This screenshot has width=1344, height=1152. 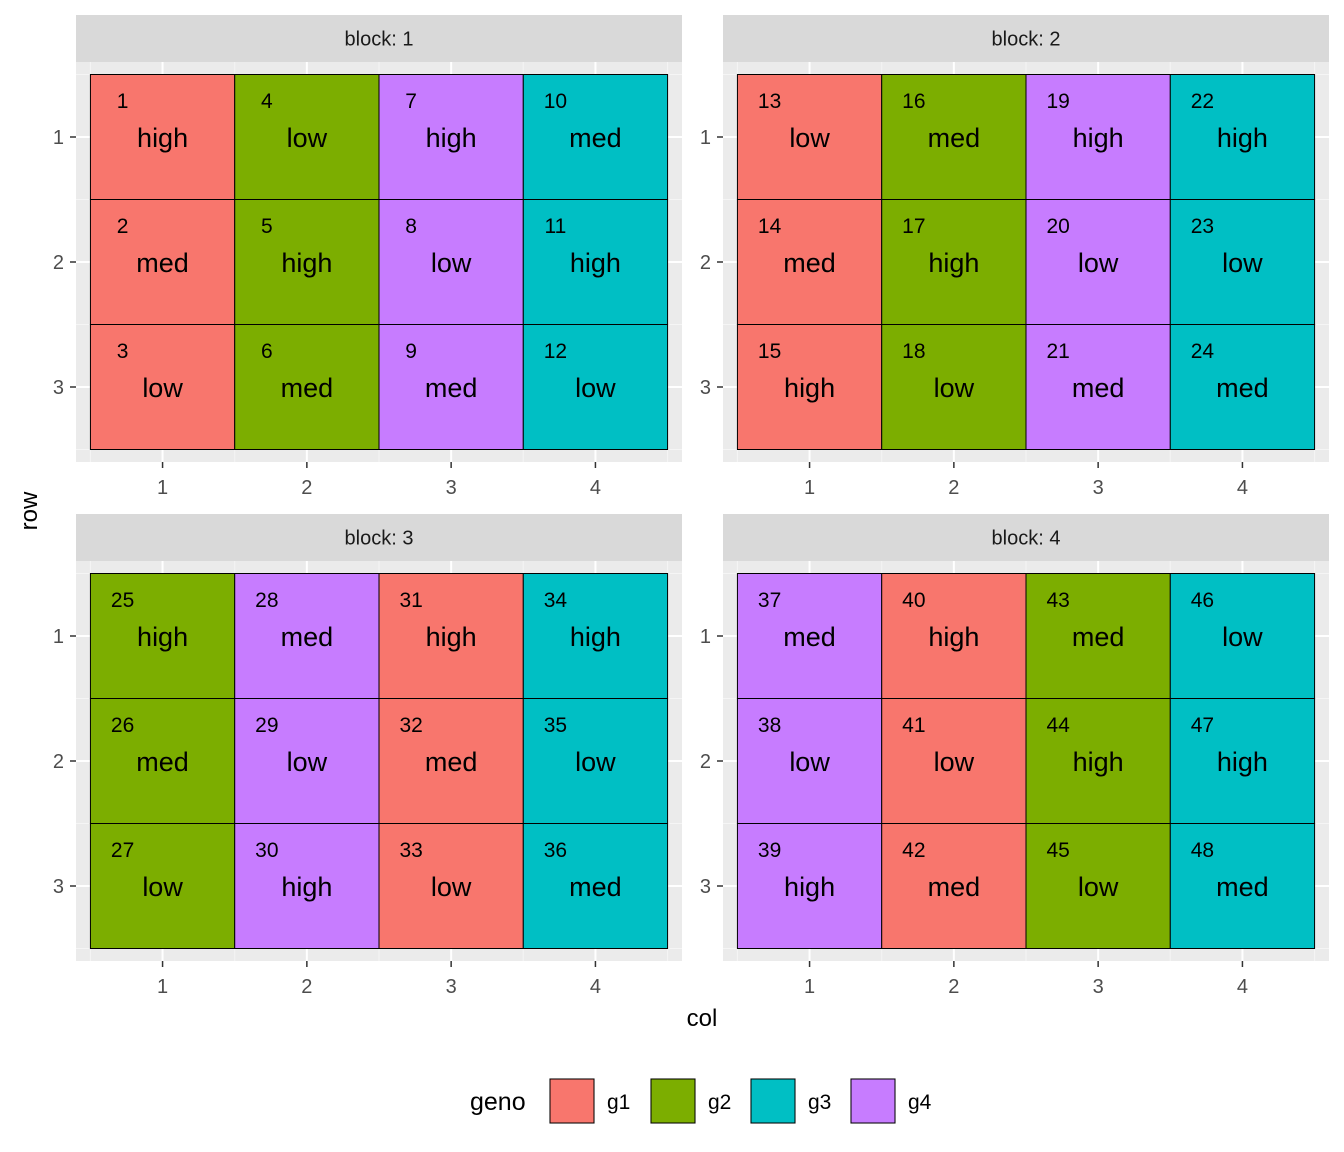 I want to click on plot-id-label: 25, so click(x=122, y=600).